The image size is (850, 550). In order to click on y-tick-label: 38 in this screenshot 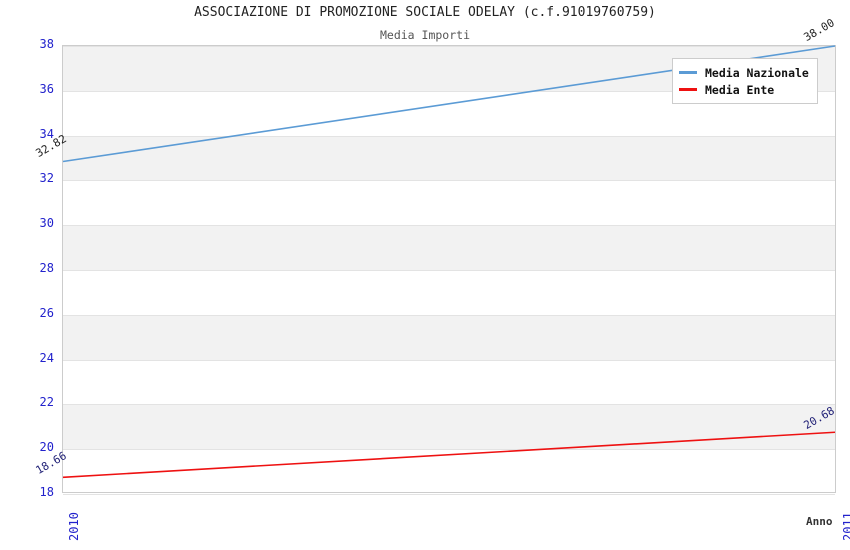, I will do `click(46, 44)`.